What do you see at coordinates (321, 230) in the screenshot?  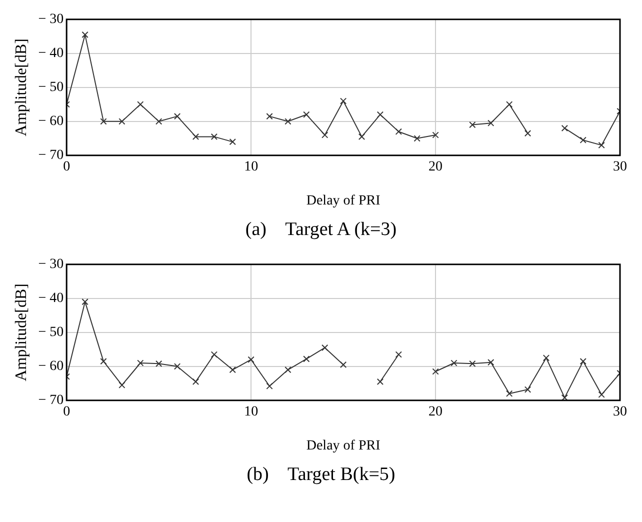 I see `text: (a) Target A (k=3)` at bounding box center [321, 230].